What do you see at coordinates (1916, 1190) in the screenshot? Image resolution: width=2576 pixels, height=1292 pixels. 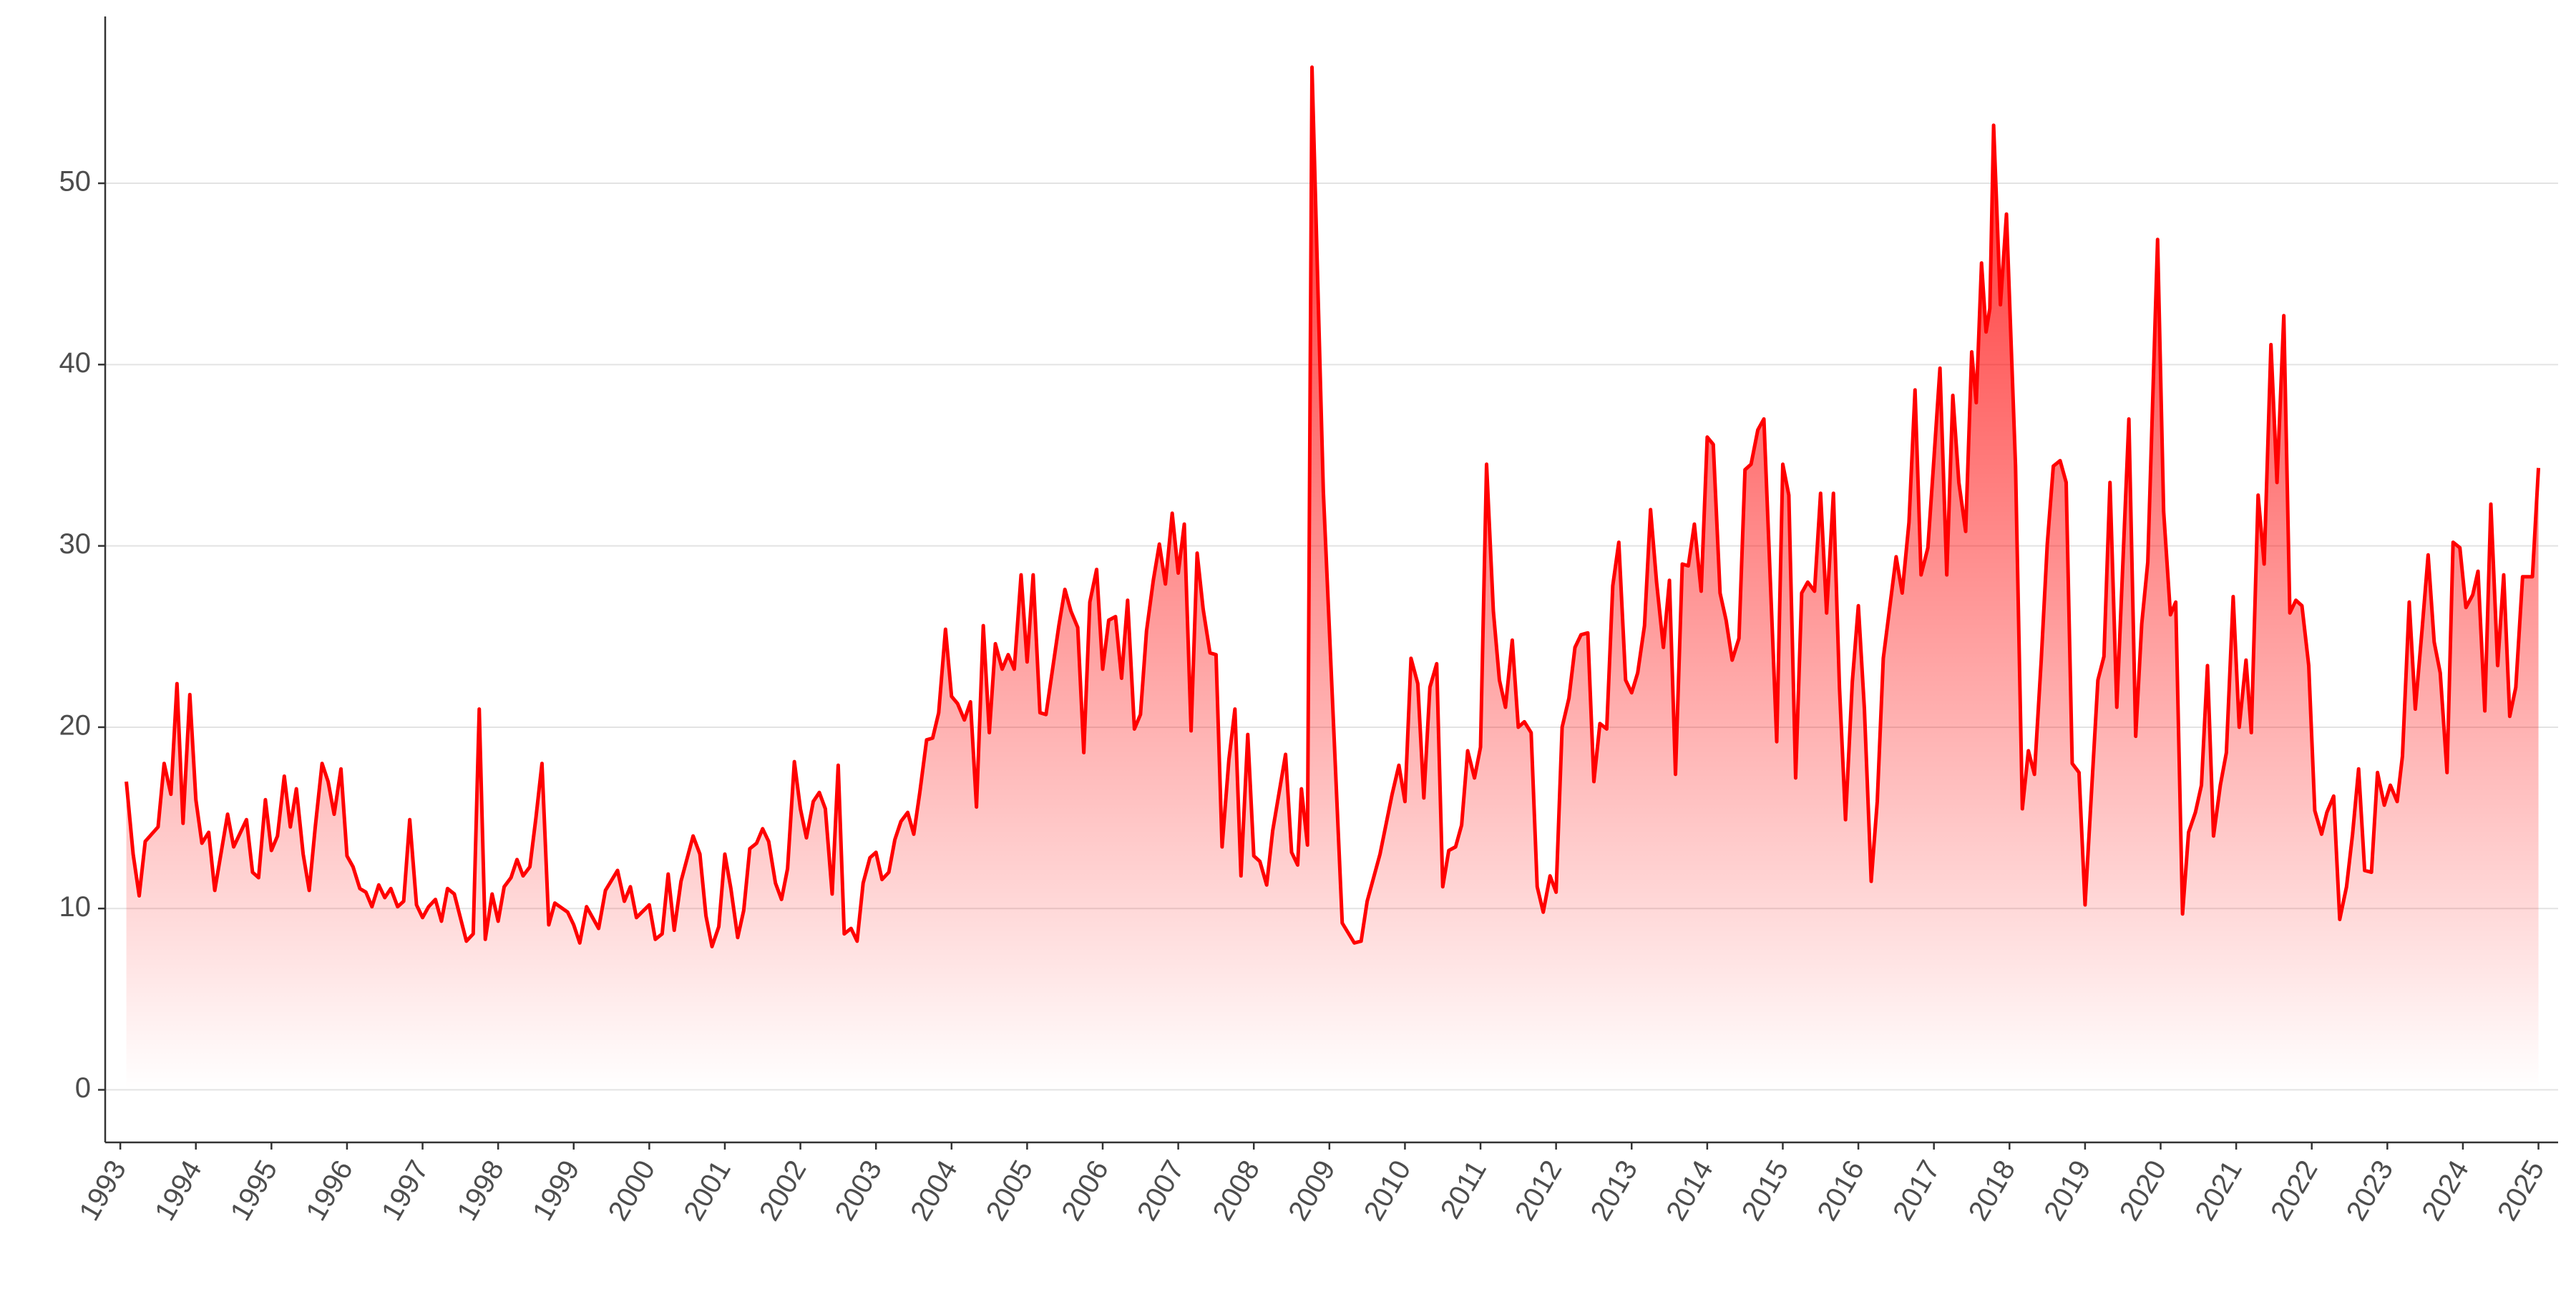 I see `x-tick-label: 2017` at bounding box center [1916, 1190].